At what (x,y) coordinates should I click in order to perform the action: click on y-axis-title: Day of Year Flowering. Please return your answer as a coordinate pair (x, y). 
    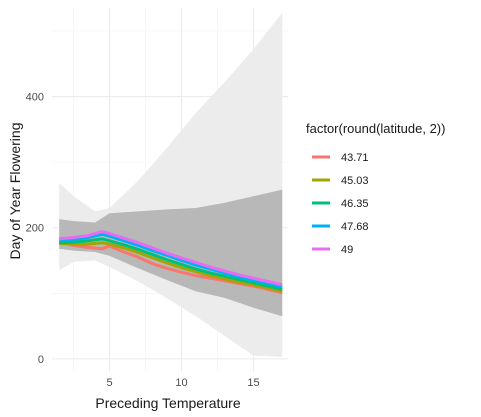
    Looking at the image, I should click on (15, 191).